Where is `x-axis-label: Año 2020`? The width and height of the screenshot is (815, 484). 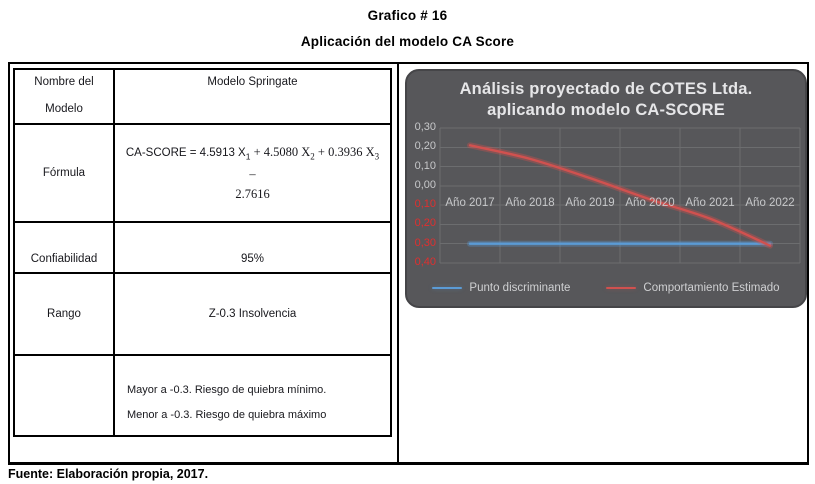
x-axis-label: Año 2020 is located at coordinates (650, 203).